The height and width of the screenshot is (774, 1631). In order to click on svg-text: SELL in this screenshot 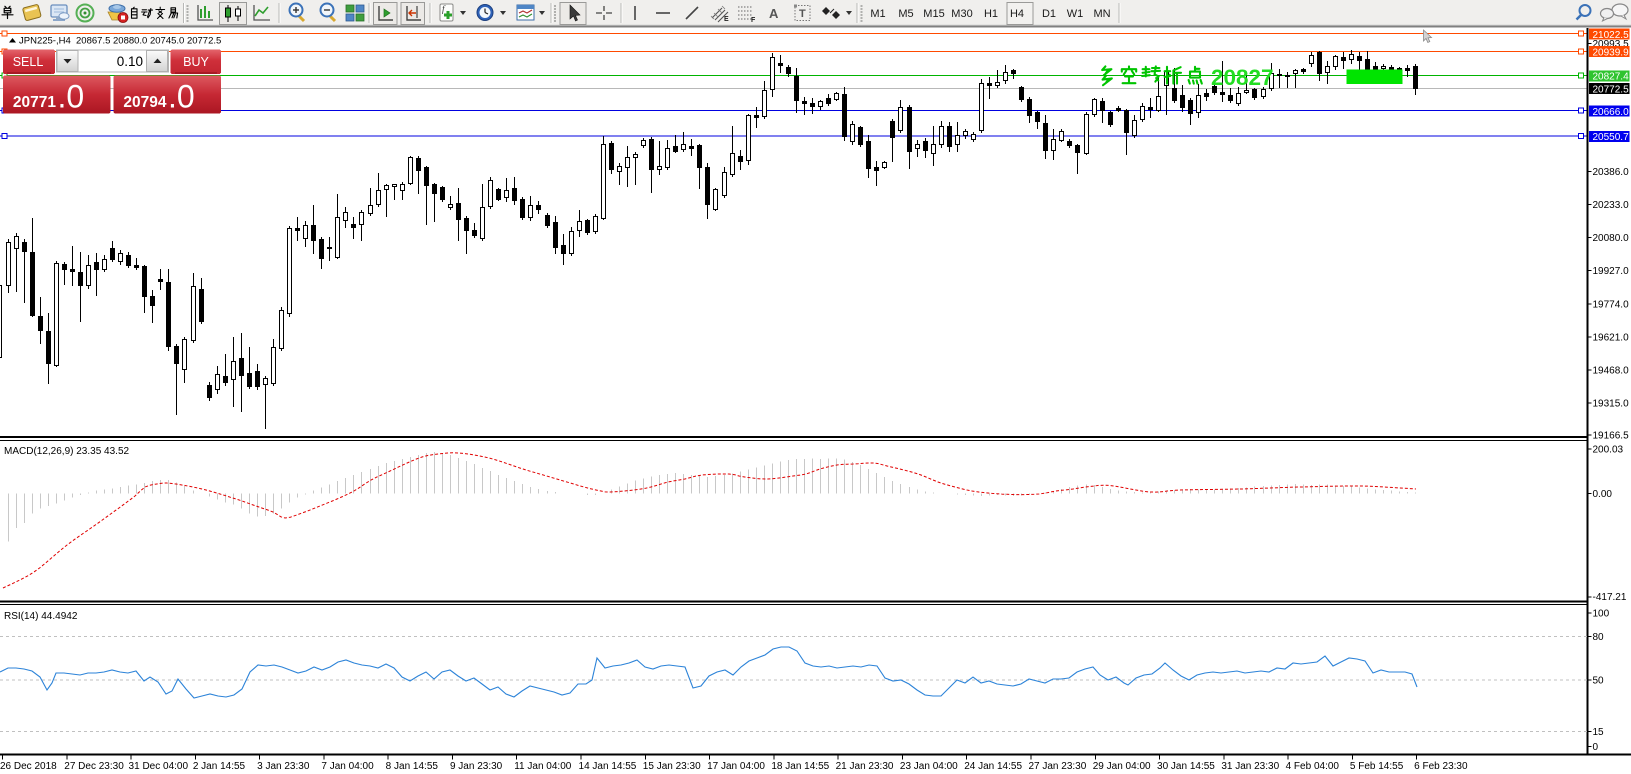, I will do `click(28, 62)`.